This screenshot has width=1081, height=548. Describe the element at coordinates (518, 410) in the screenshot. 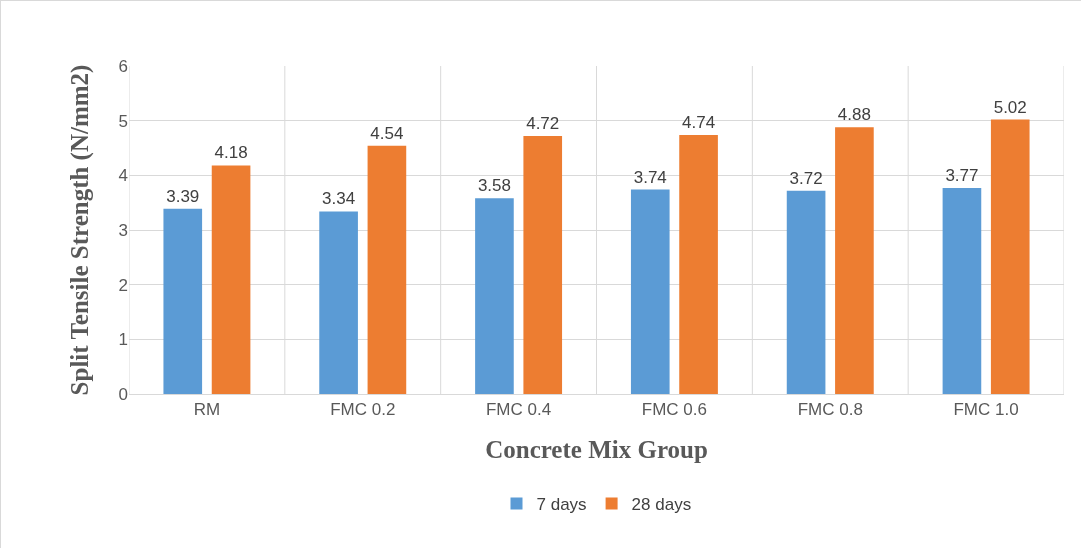

I see `x-tick-label: FMC 0.4` at that location.